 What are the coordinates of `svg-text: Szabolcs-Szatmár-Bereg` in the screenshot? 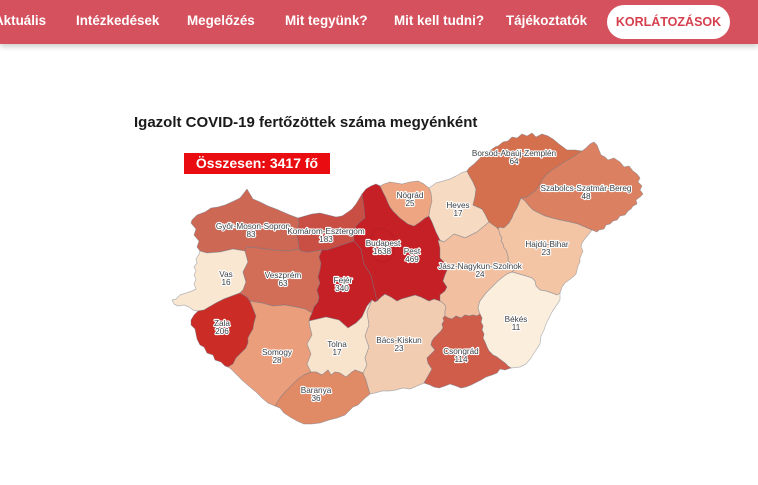 It's located at (585, 188).